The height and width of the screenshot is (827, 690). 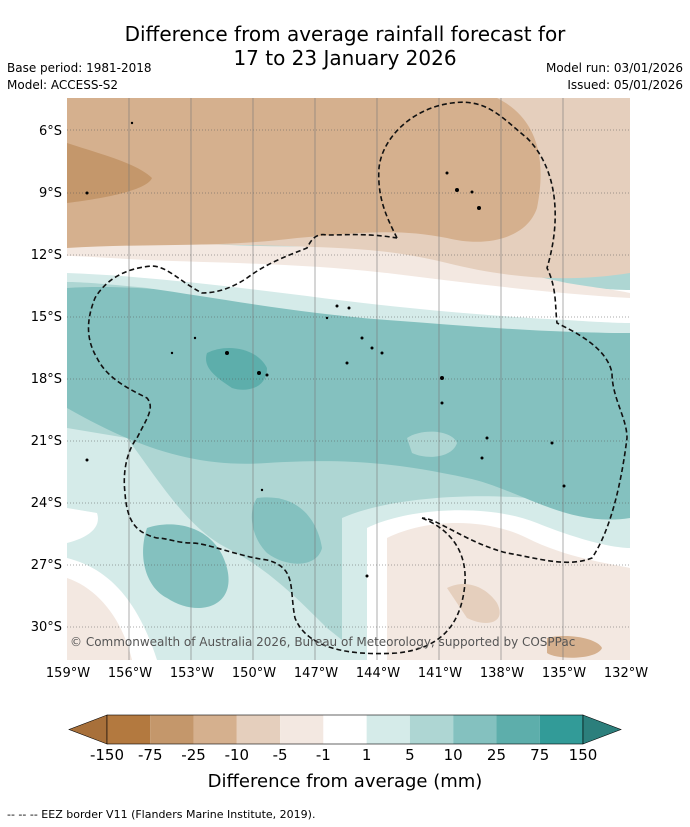 What do you see at coordinates (82, 525) in the screenshot?
I see `zone-neutral-southwest` at bounding box center [82, 525].